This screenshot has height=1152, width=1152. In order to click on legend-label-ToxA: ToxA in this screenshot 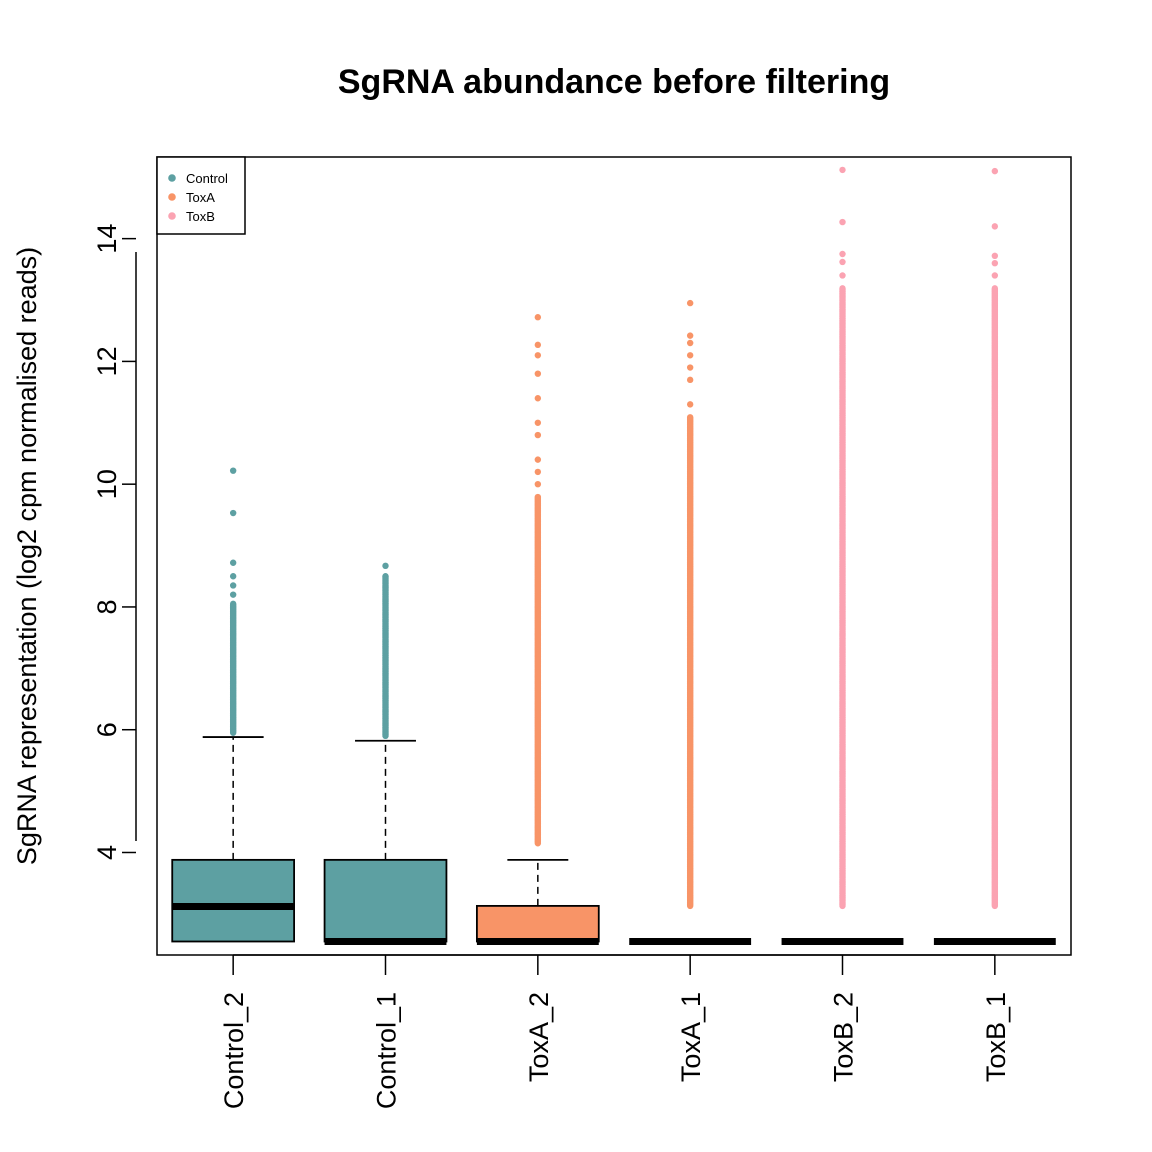, I will do `click(200, 197)`.